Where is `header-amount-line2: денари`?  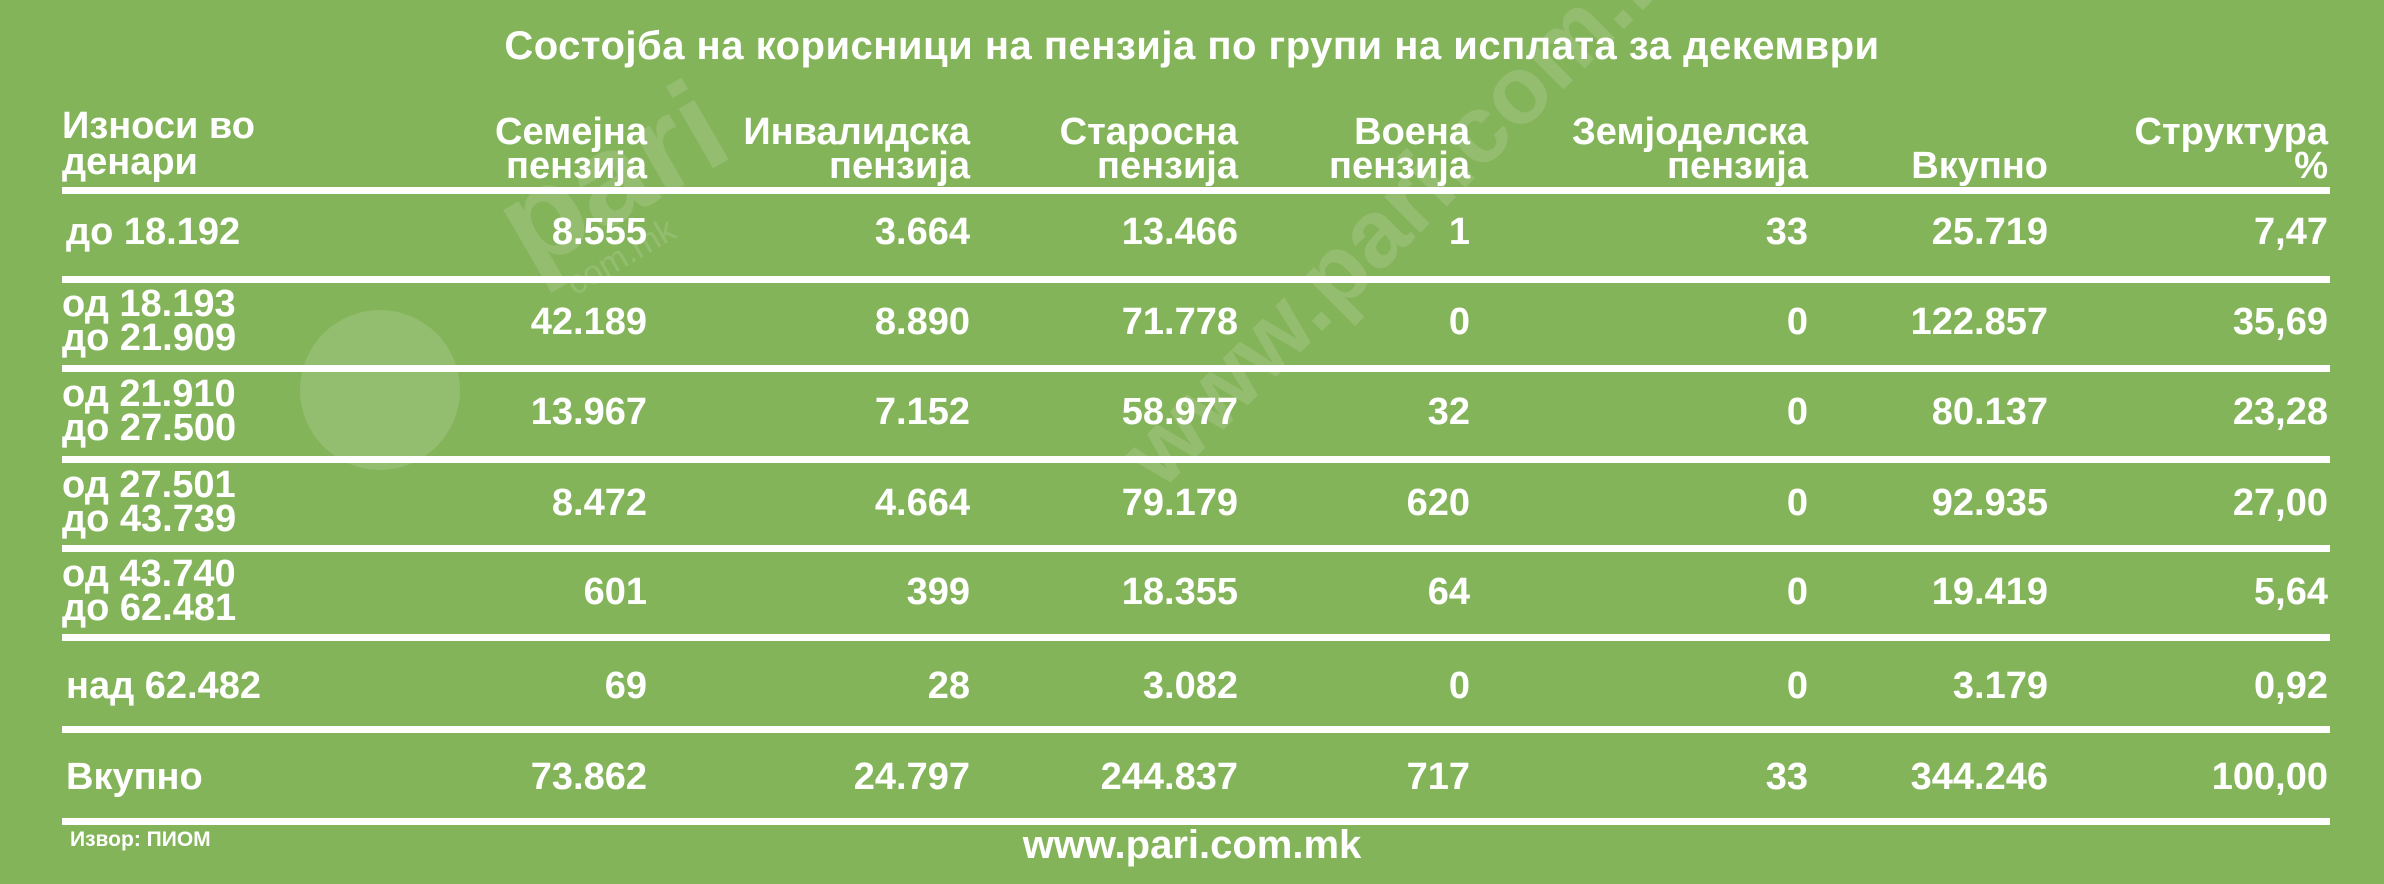
header-amount-line2: денари is located at coordinates (130, 162).